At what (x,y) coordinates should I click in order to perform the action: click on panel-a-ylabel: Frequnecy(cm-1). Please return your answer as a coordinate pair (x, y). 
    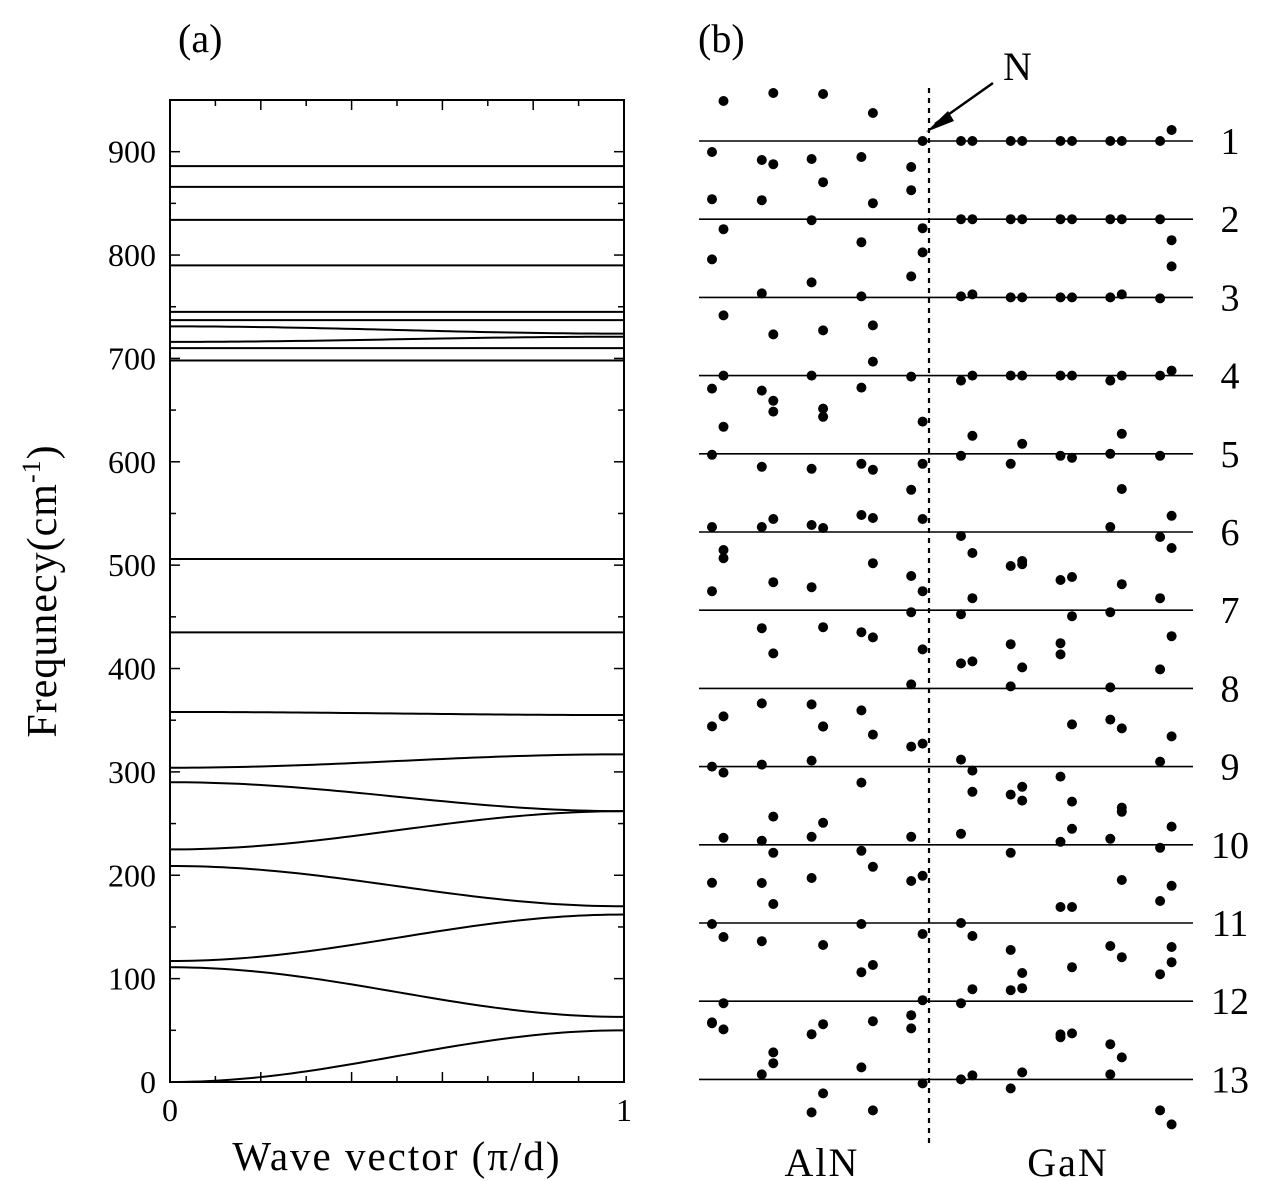
    Looking at the image, I should click on (41, 590).